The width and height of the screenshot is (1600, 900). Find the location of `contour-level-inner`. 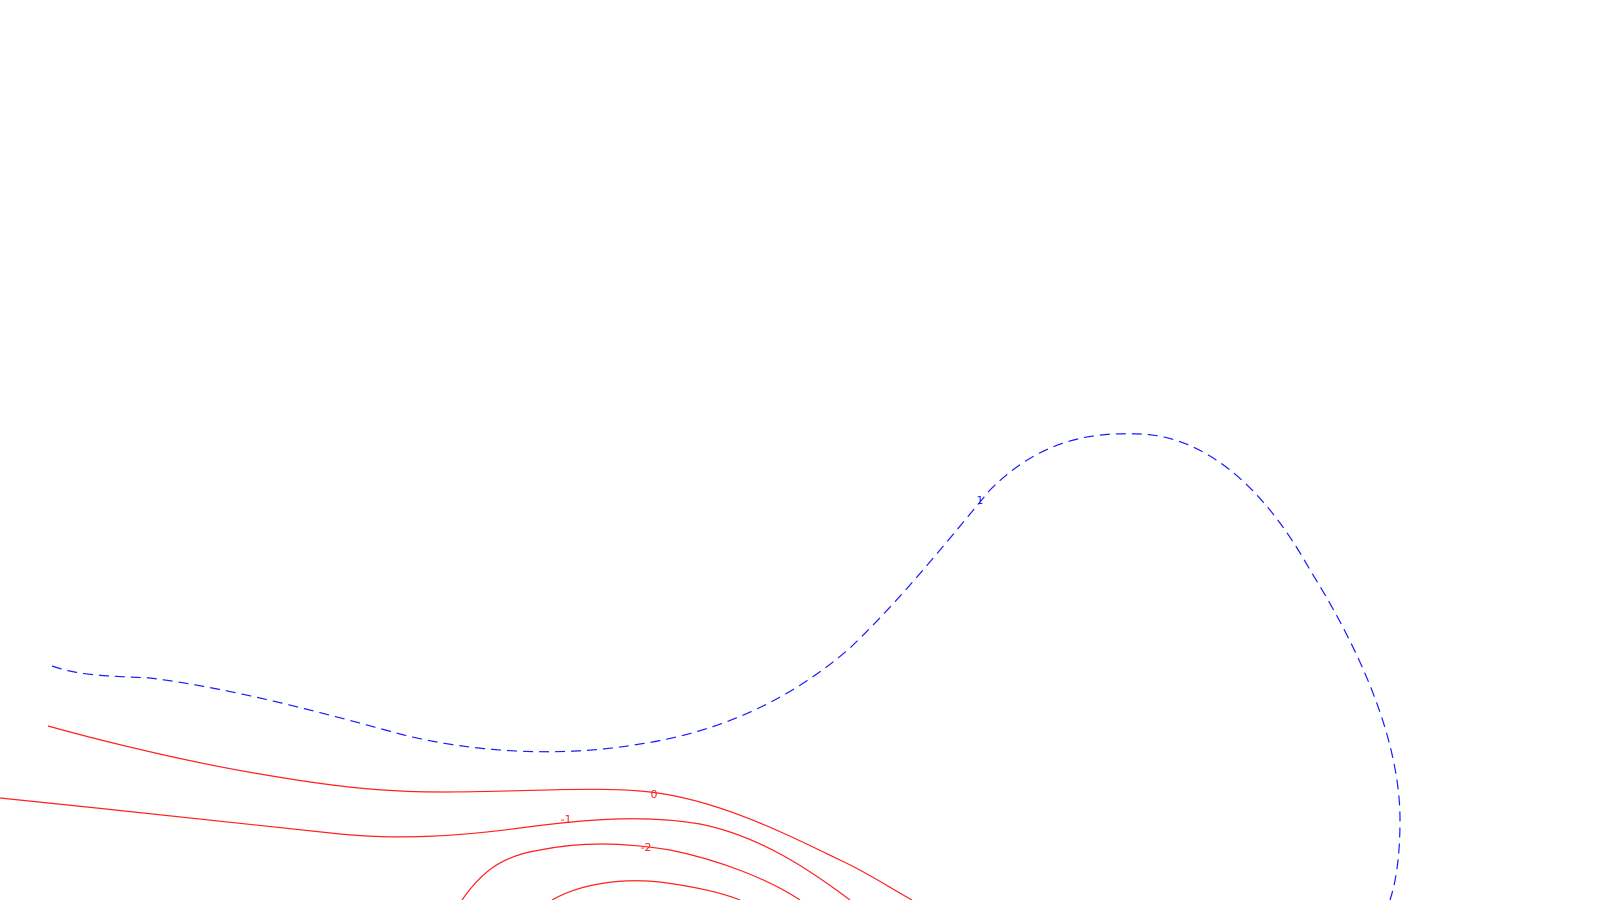

contour-level-inner is located at coordinates (646, 890).